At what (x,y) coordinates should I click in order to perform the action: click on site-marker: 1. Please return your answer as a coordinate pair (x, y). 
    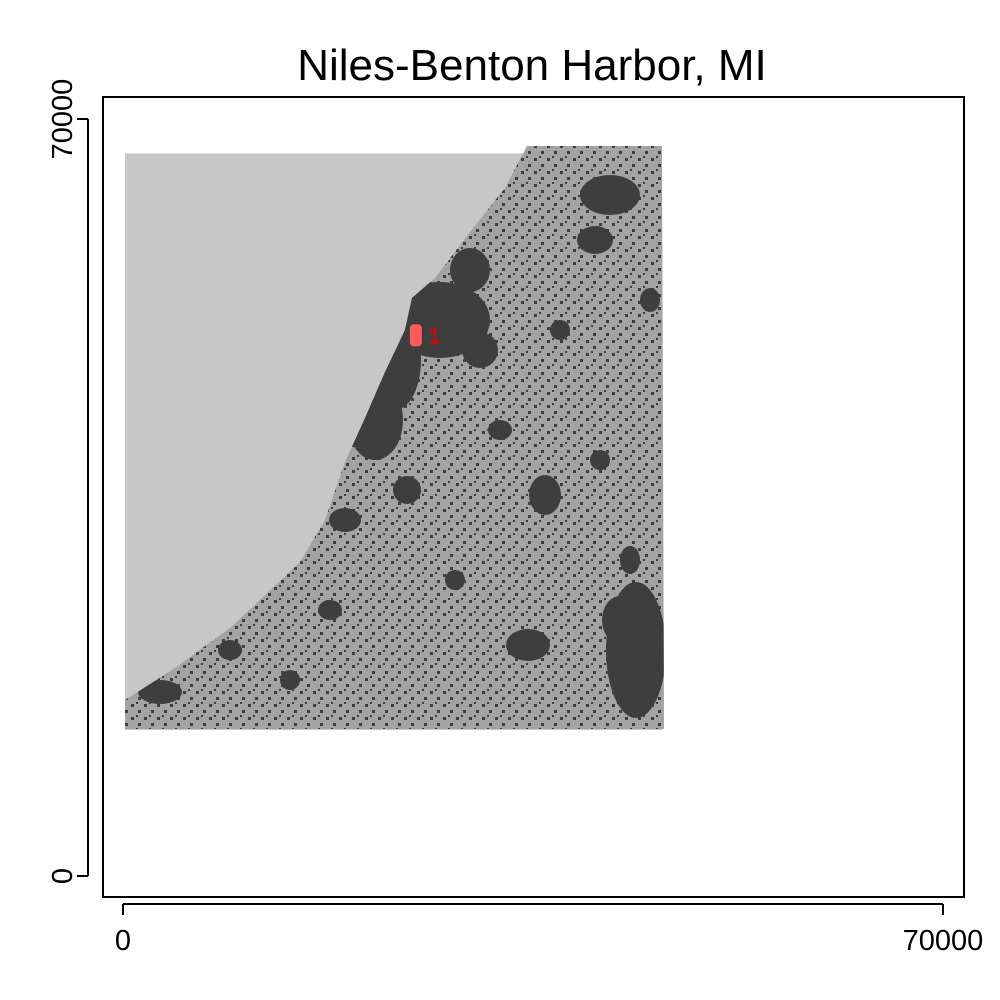
    Looking at the image, I should click on (424, 335).